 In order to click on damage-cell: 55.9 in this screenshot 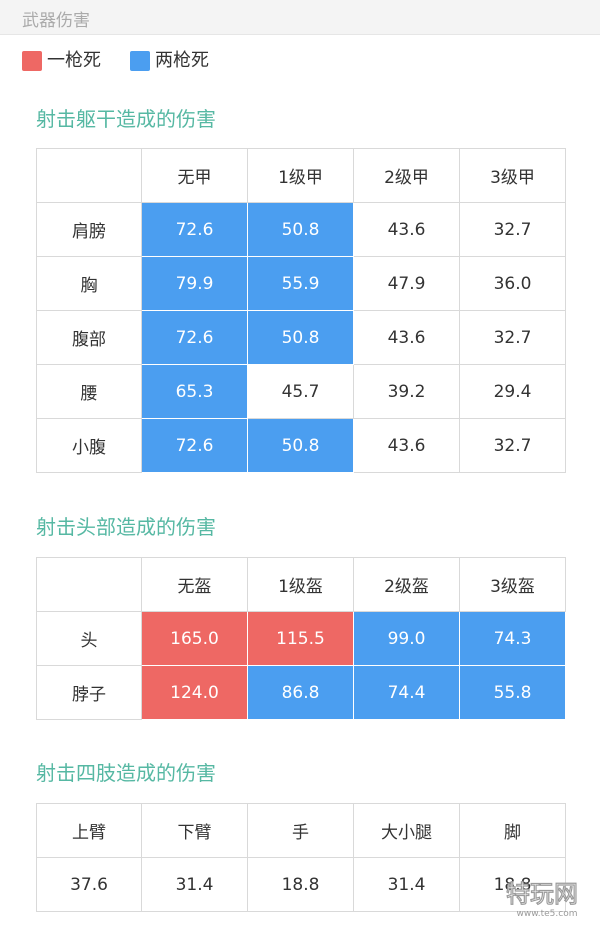, I will do `click(300, 283)`.